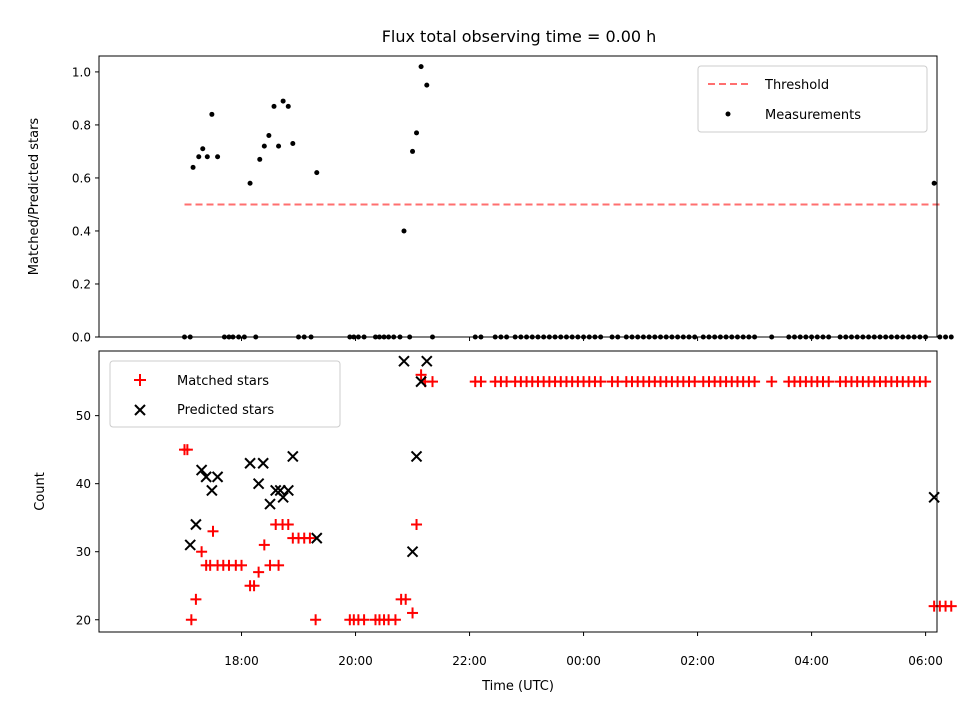 Image resolution: width=960 pixels, height=720 pixels. I want to click on top-legend-box, so click(812, 99).